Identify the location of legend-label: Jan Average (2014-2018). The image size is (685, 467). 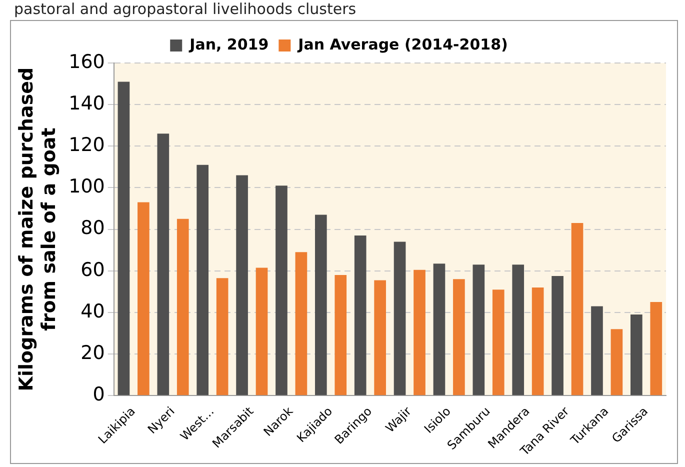
(402, 44).